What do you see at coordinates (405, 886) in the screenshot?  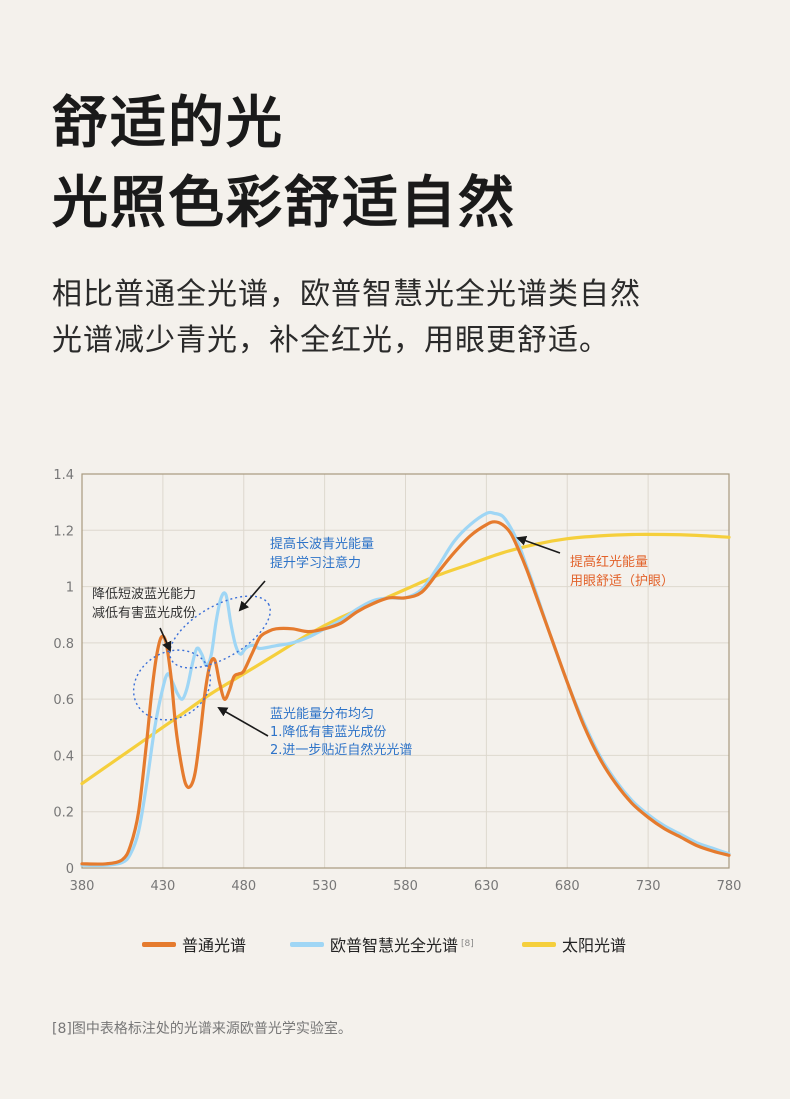 I see `x-tick-label: 580` at bounding box center [405, 886].